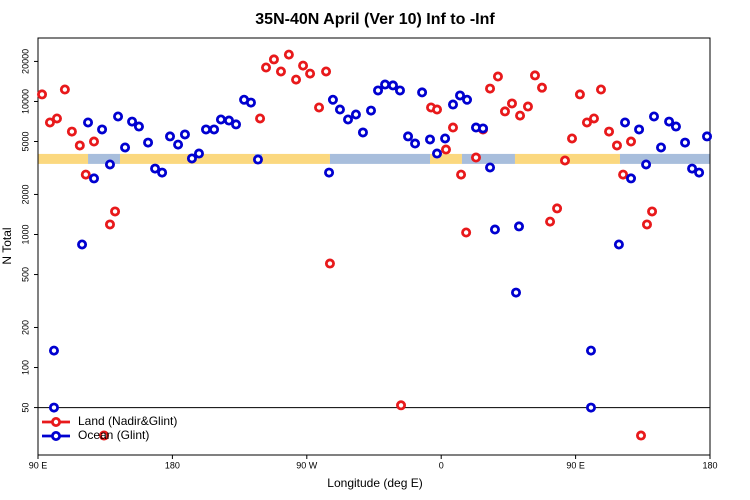 The image size is (750, 500). What do you see at coordinates (7, 245) in the screenshot?
I see `y-axis-label: N Total` at bounding box center [7, 245].